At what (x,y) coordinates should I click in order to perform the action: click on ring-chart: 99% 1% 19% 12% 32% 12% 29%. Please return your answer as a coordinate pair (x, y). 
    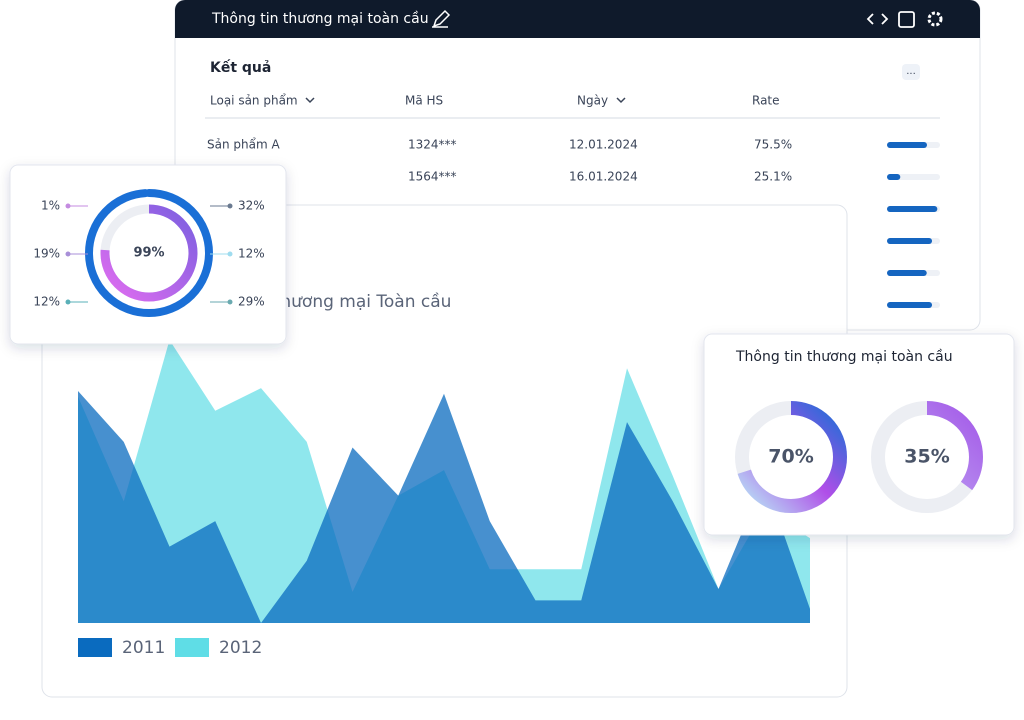
    Looking at the image, I should click on (149, 253).